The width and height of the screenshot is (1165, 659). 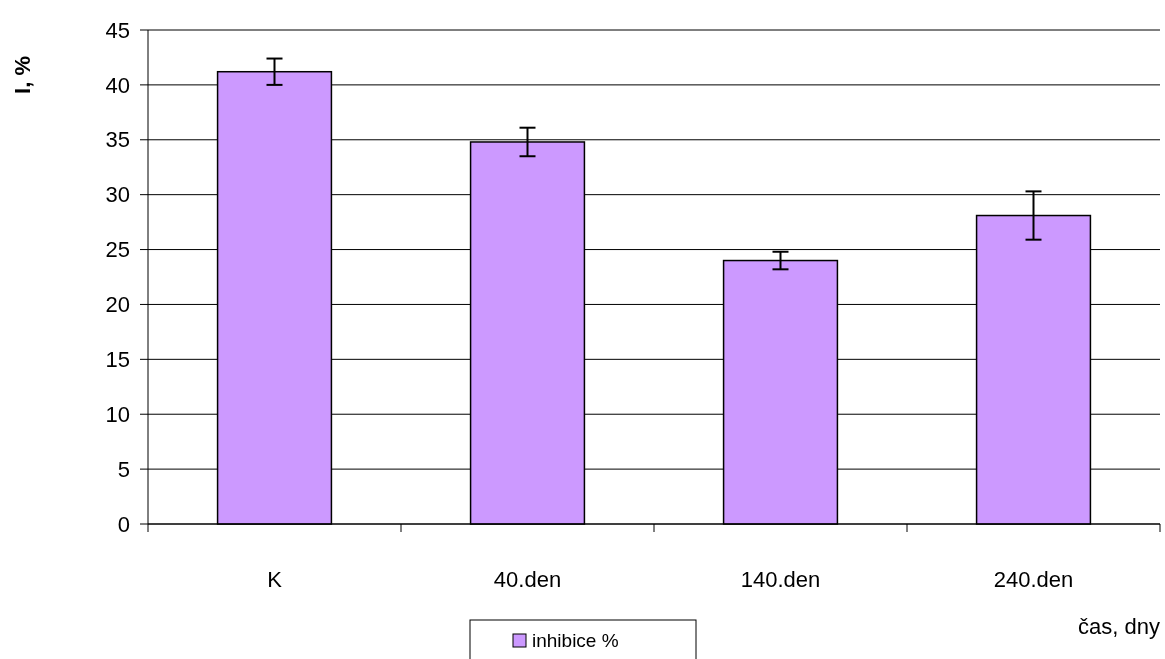 What do you see at coordinates (117, 85) in the screenshot?
I see `y-tick-label: 40` at bounding box center [117, 85].